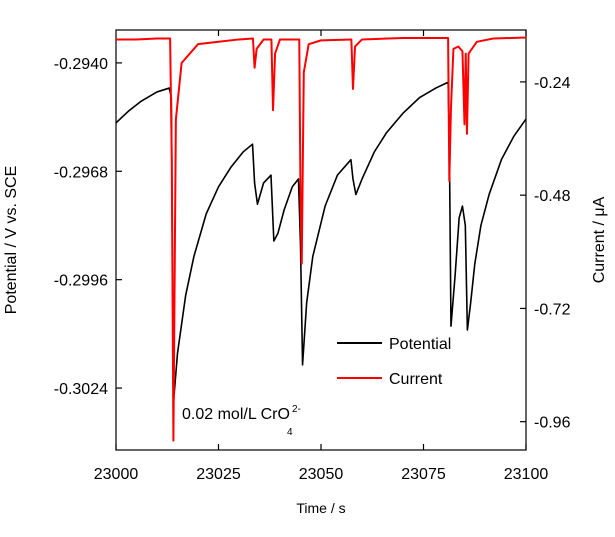 Image resolution: width=615 pixels, height=537 pixels. Describe the element at coordinates (81, 172) in the screenshot. I see `y-left-tick-label: -0.2968` at that location.